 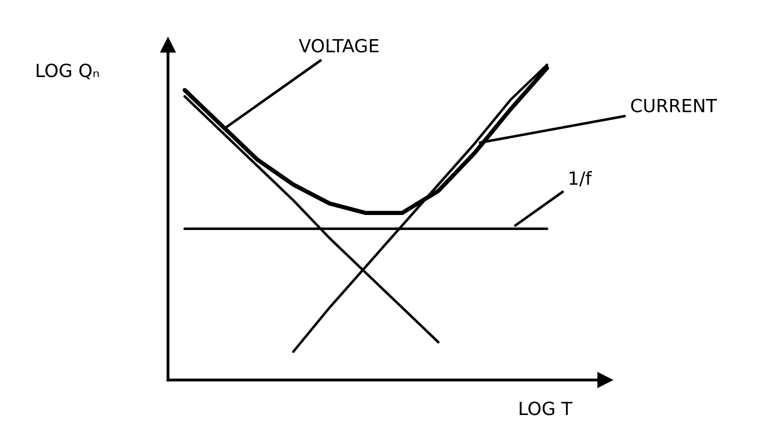 I want to click on text: 1/f, so click(x=581, y=178).